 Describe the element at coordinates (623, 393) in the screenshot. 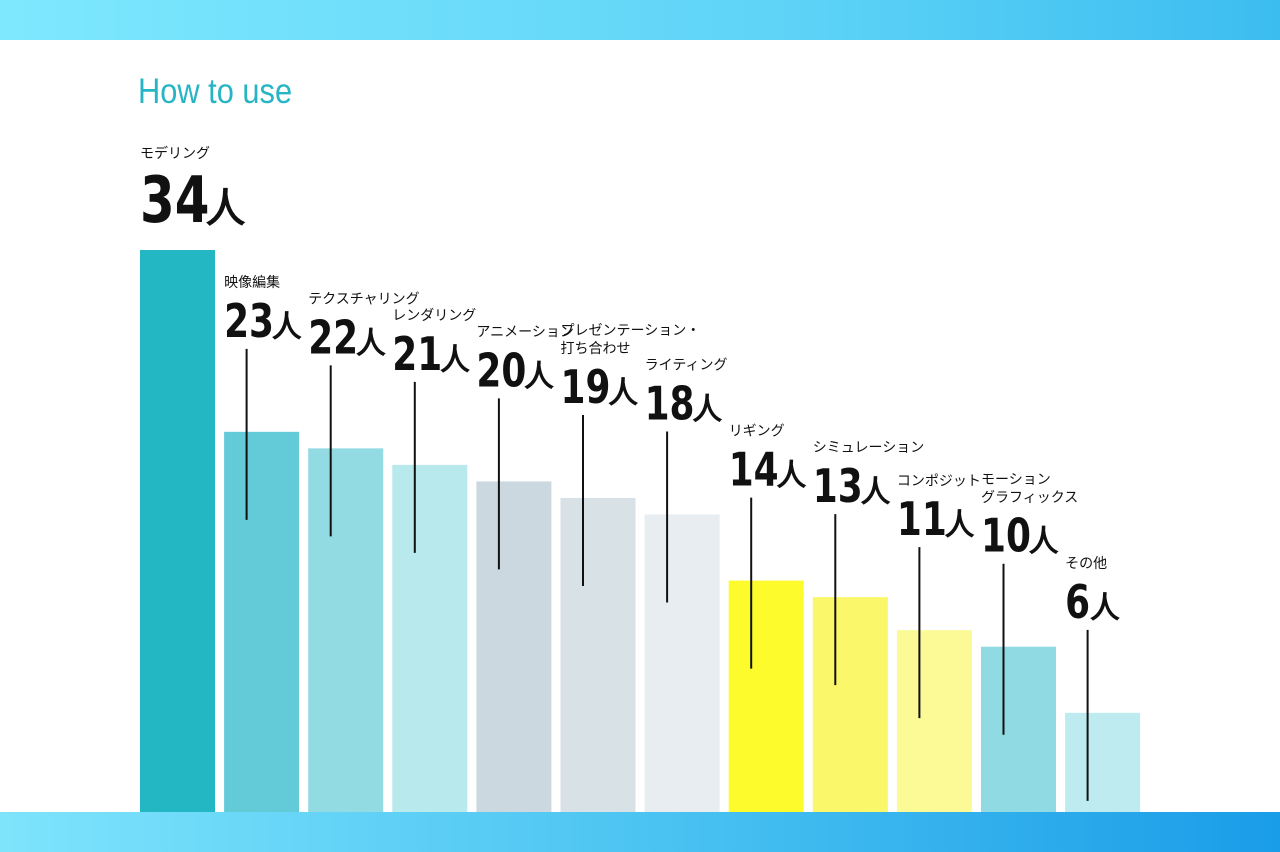

I see `value-unit-5: 人` at that location.